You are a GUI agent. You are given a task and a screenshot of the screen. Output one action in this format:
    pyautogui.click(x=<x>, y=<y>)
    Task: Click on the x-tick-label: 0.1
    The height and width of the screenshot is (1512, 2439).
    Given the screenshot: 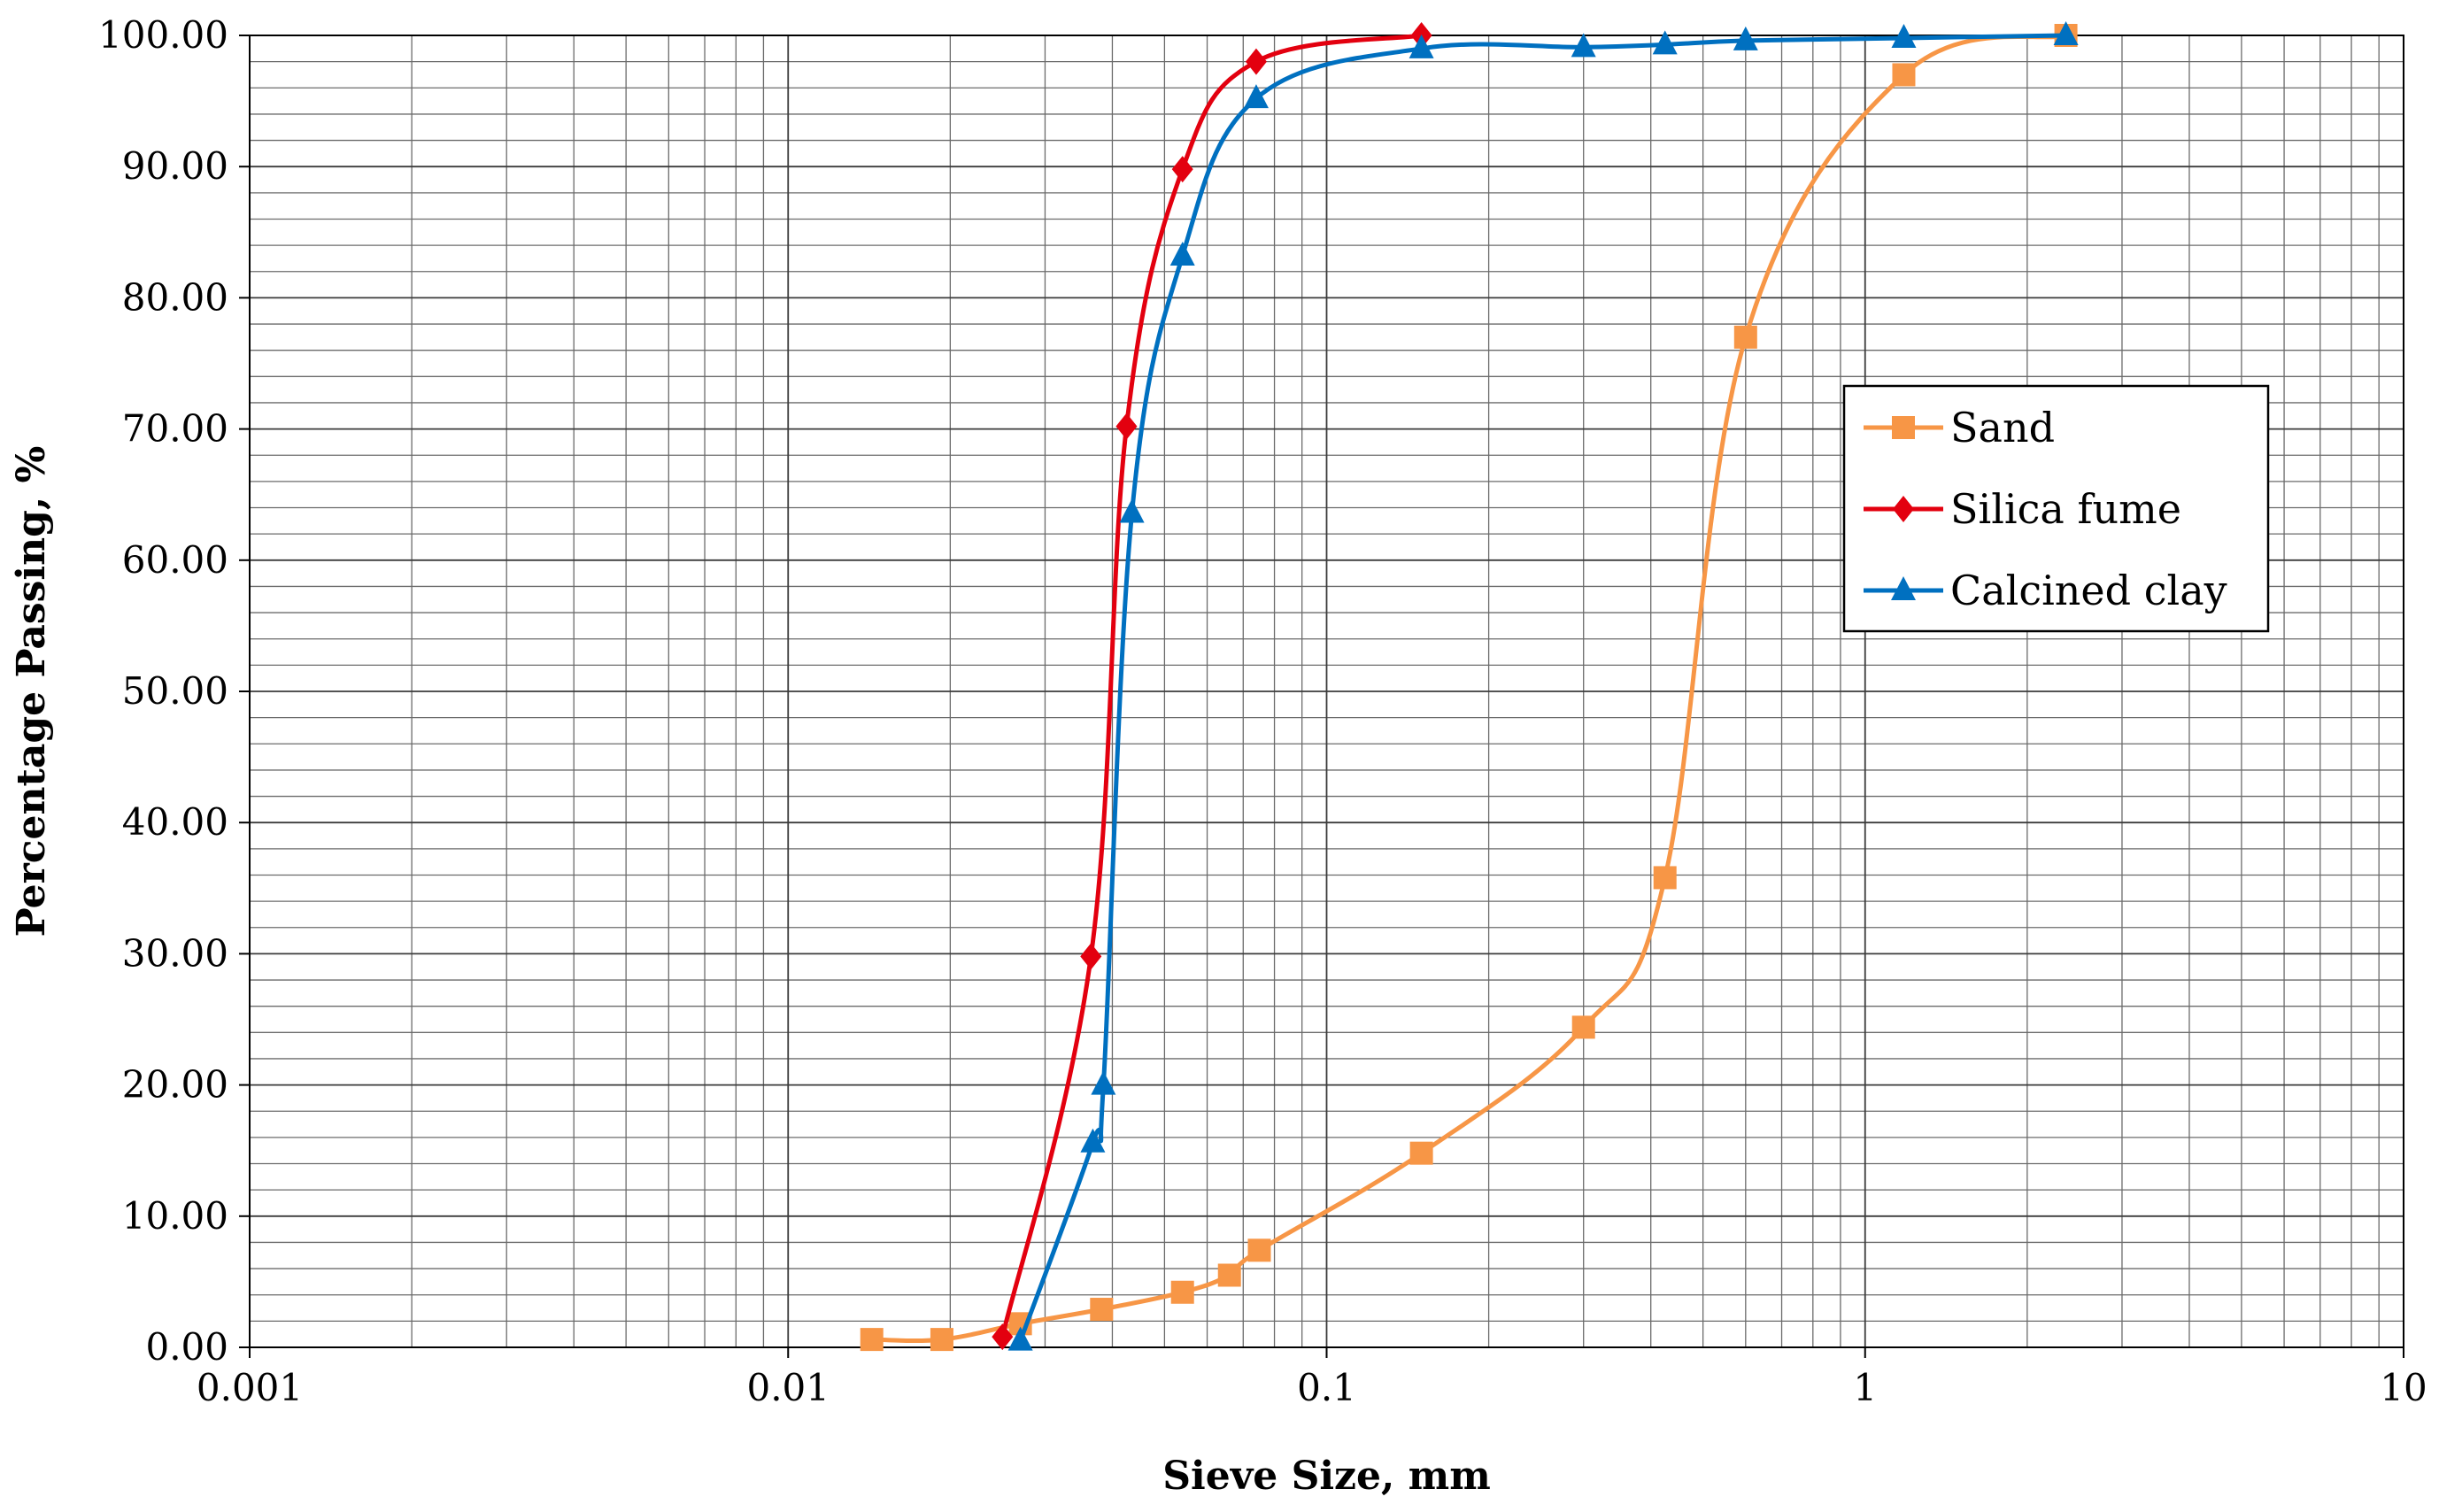 What is the action you would take?
    pyautogui.click(x=1326, y=1387)
    